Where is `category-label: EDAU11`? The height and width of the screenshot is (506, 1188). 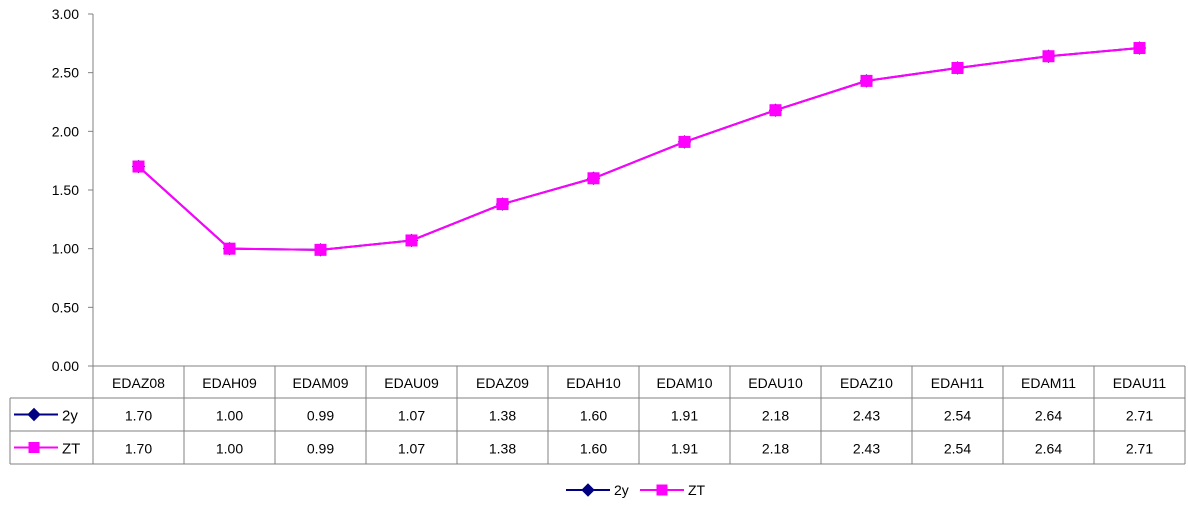
category-label: EDAU11 is located at coordinates (1140, 383).